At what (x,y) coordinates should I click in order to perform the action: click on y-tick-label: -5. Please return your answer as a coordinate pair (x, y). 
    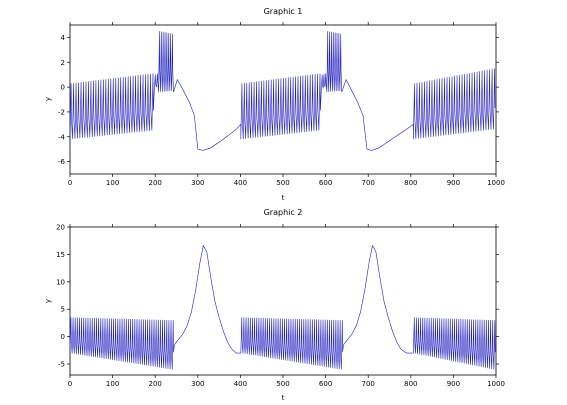
    Looking at the image, I should click on (61, 365).